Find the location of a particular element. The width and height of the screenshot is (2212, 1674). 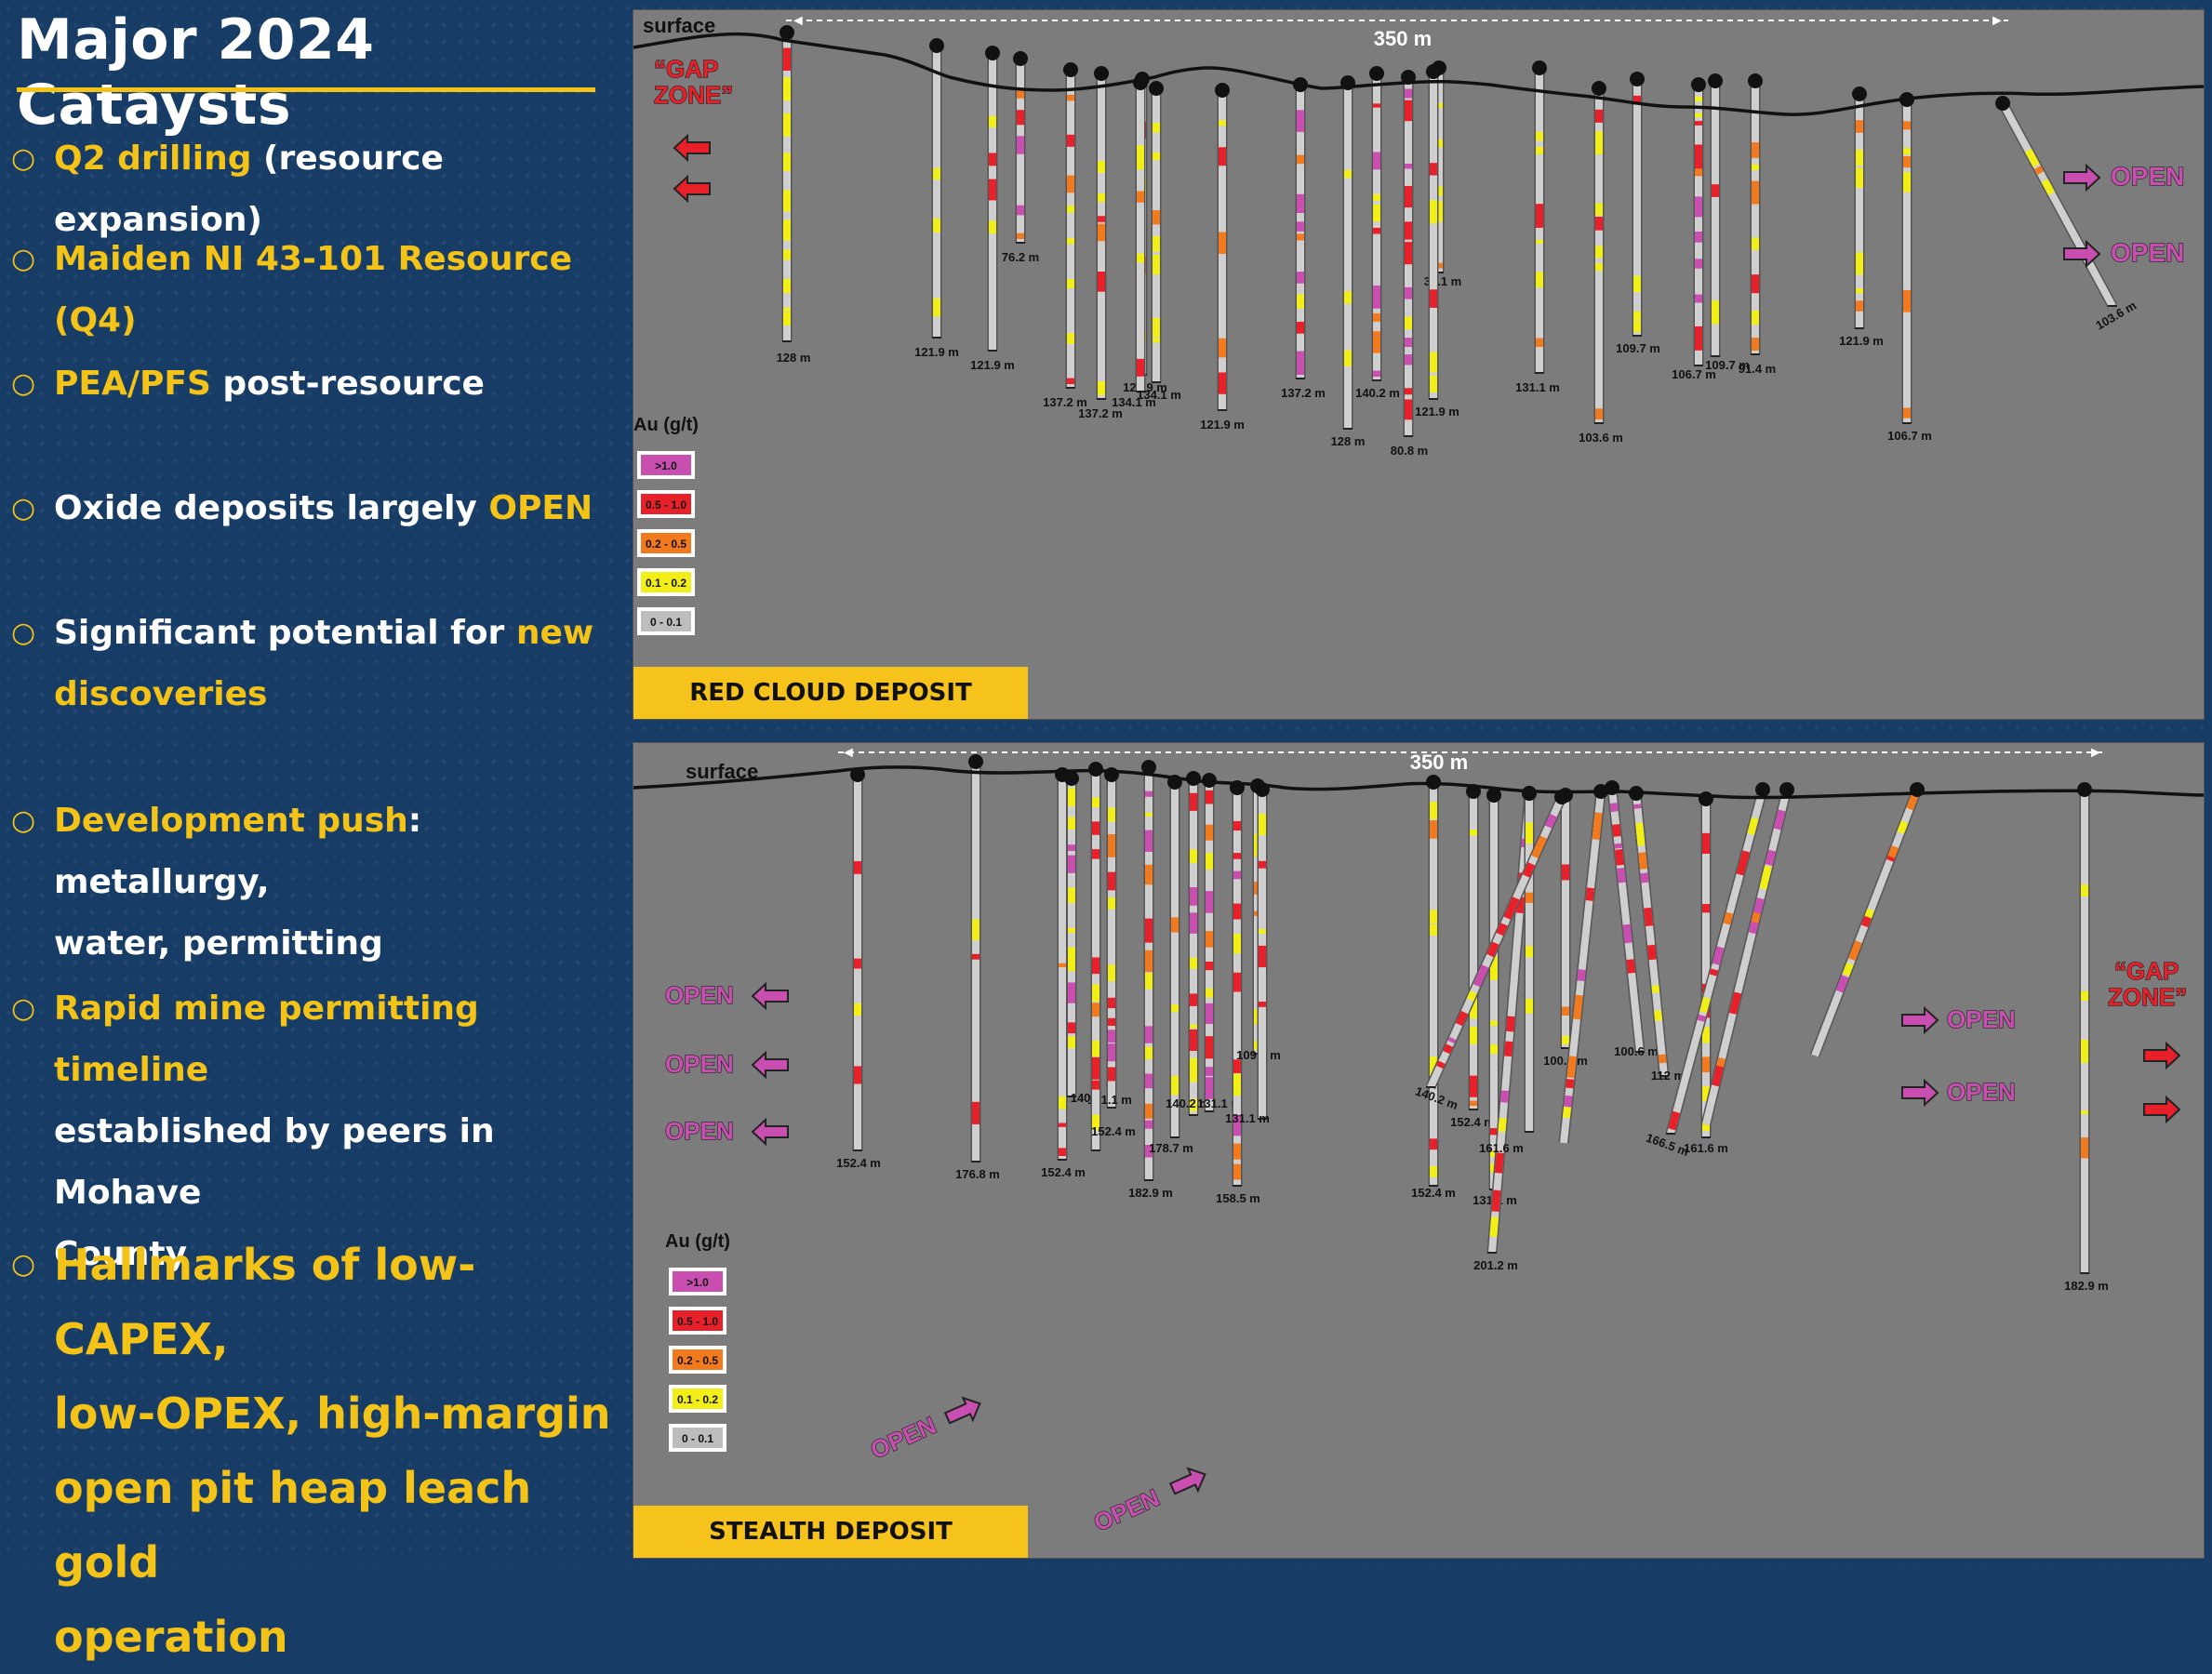

gap-zone-label: “GAP is located at coordinates (2147, 971).